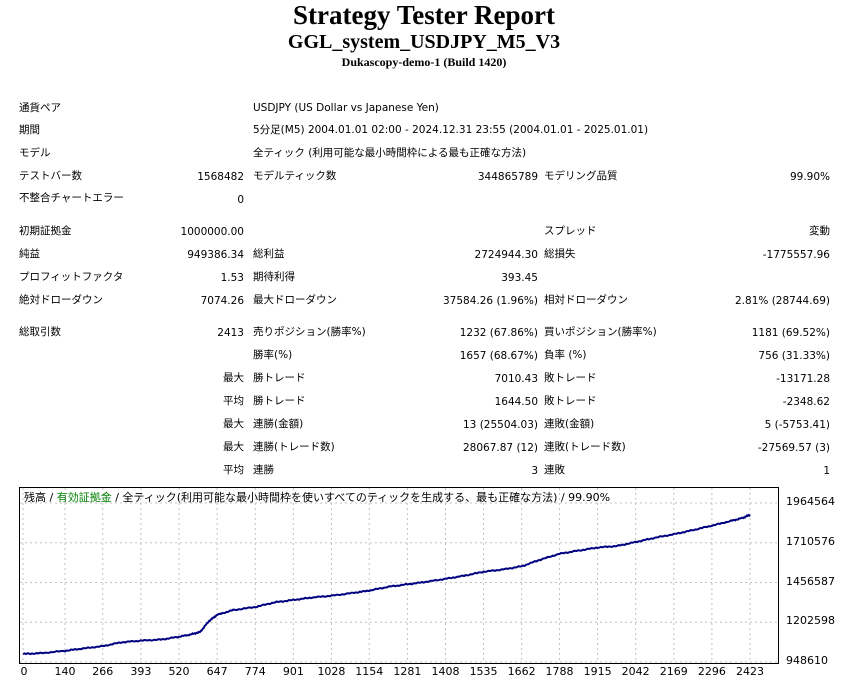 This screenshot has height=684, width=848. Describe the element at coordinates (424, 42) in the screenshot. I see `report-subtitle: GGL_system_USDJPY_M5_V3` at that location.